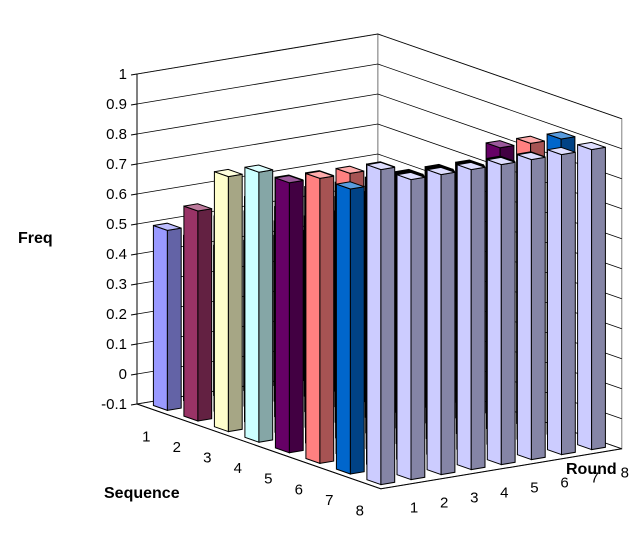  I want to click on bar-seq8-round8, so click(591, 296).